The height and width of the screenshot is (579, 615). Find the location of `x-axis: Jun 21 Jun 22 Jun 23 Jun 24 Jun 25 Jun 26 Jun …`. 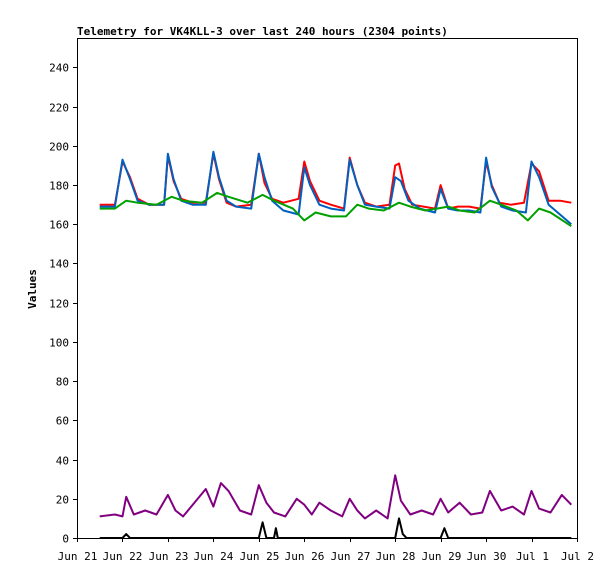

x-axis: Jun 21 Jun 22 Jun 23 Jun 24 Jun 25 Jun 26 Jun … is located at coordinates (326, 550).